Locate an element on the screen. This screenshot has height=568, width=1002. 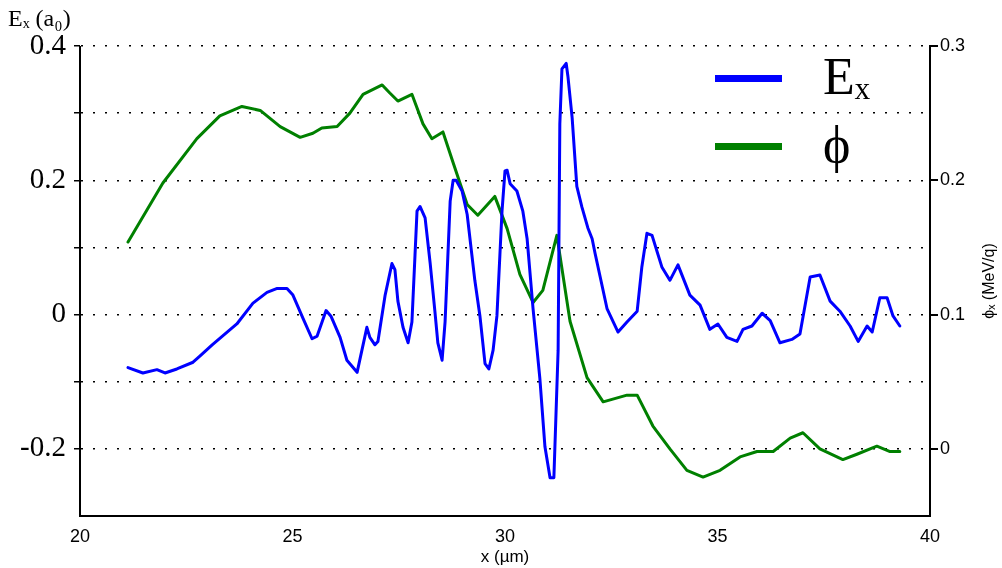
x-tick-label: 30 is located at coordinates (505, 535).